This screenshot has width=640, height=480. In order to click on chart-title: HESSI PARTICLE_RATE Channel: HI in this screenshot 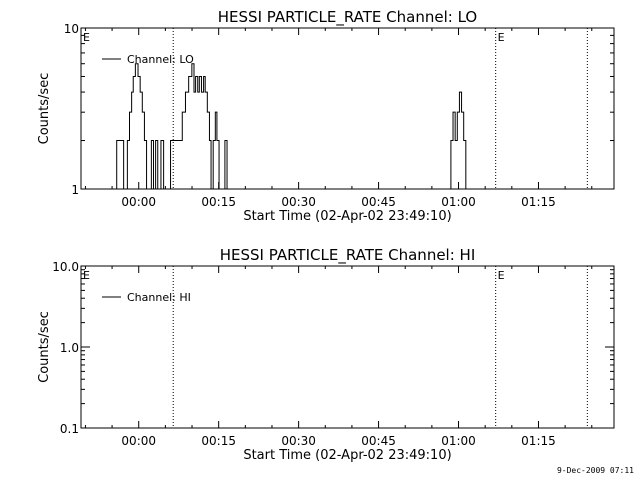, I will do `click(348, 255)`.